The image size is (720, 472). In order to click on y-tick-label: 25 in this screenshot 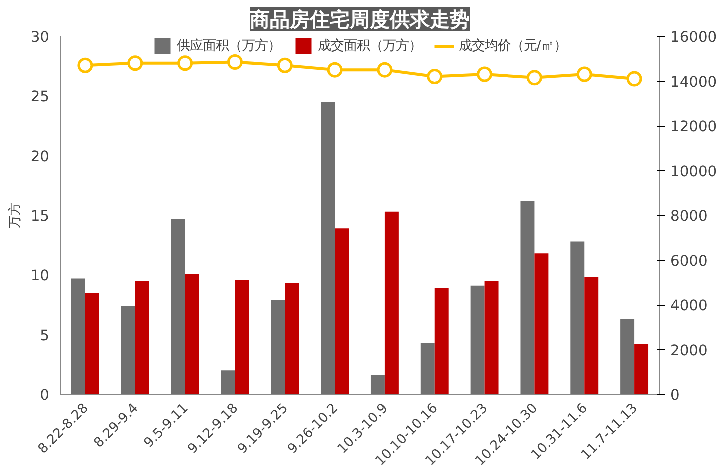, I will do `click(40, 97)`.